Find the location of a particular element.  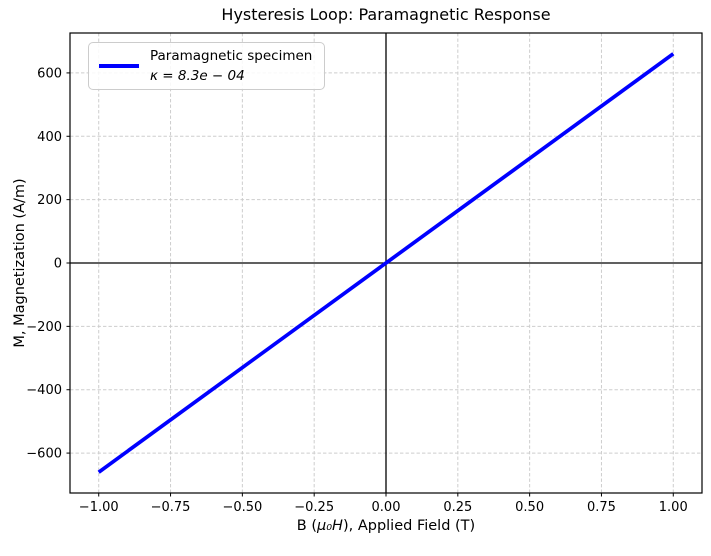

legend: Paramagnetic specimen κ = 8.3e − 04 is located at coordinates (207, 66).